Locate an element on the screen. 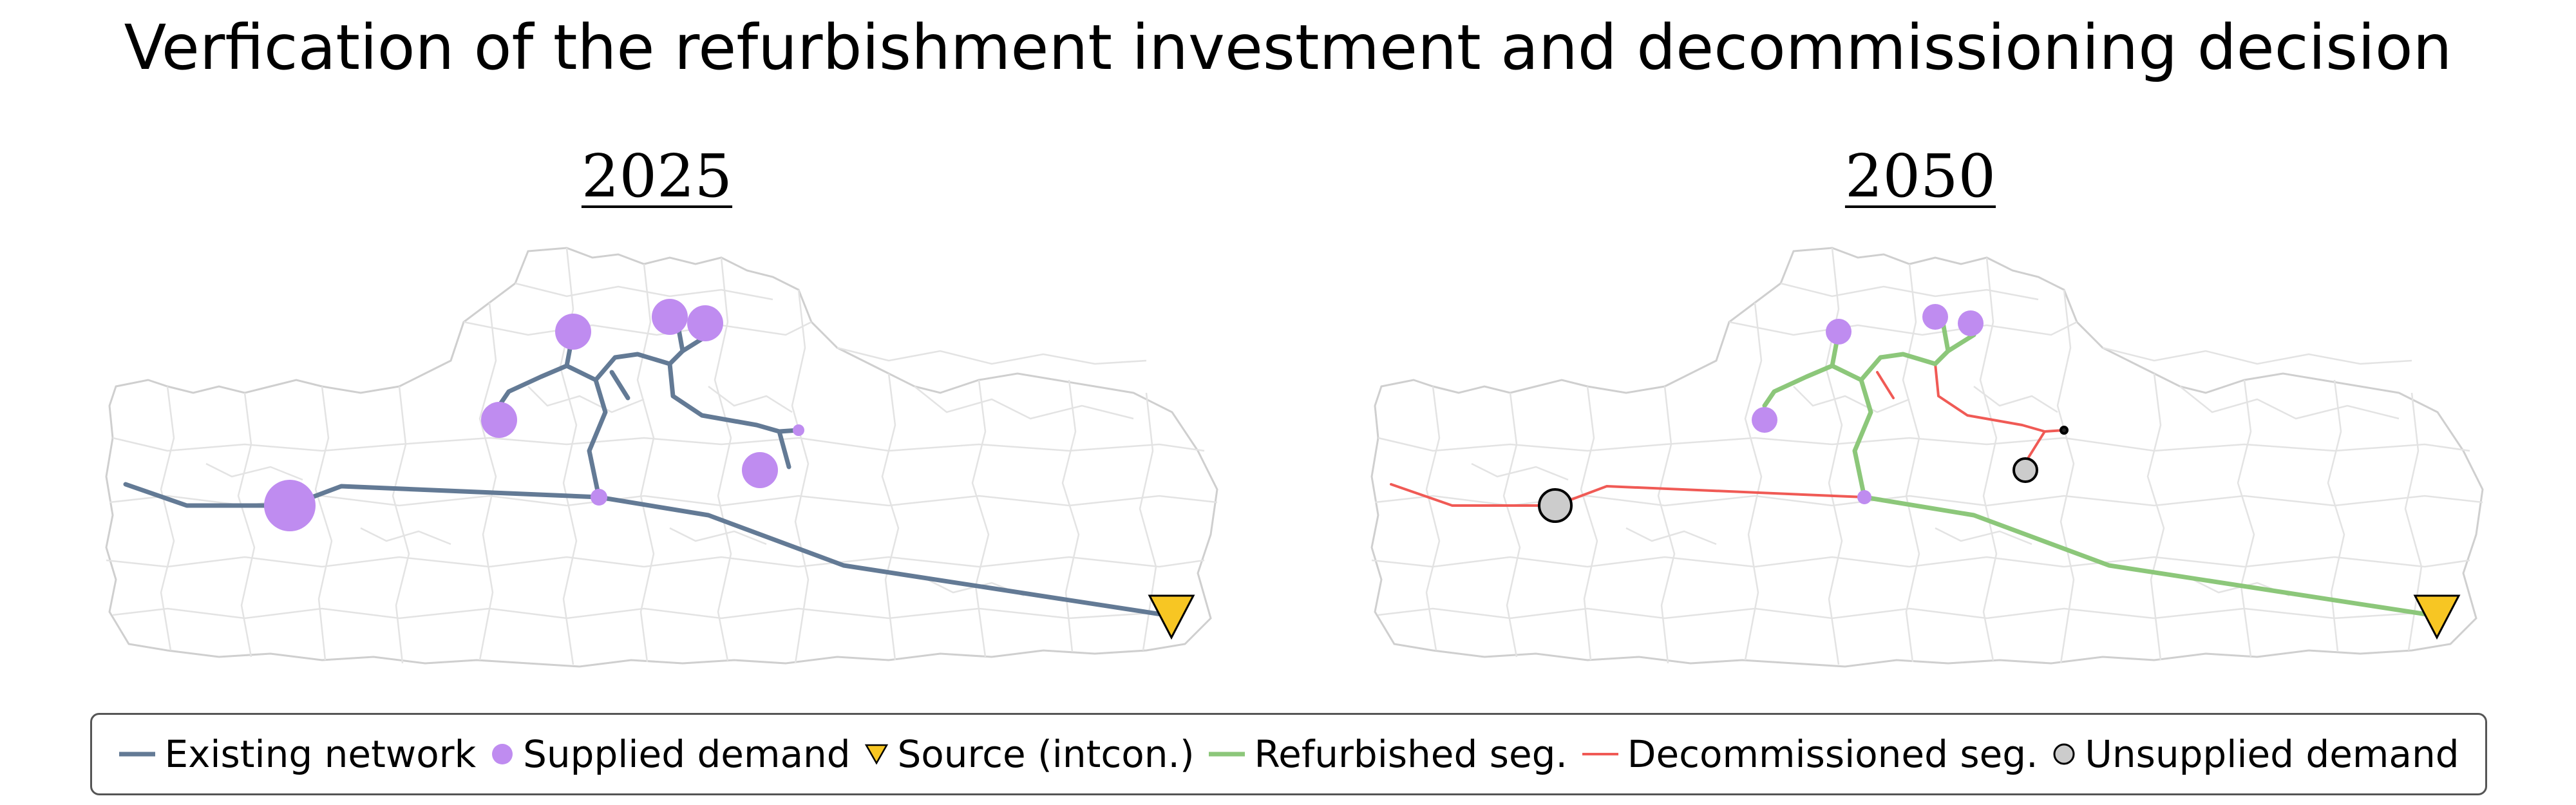  supplied-demand-2025 is located at coordinates (534, 415).